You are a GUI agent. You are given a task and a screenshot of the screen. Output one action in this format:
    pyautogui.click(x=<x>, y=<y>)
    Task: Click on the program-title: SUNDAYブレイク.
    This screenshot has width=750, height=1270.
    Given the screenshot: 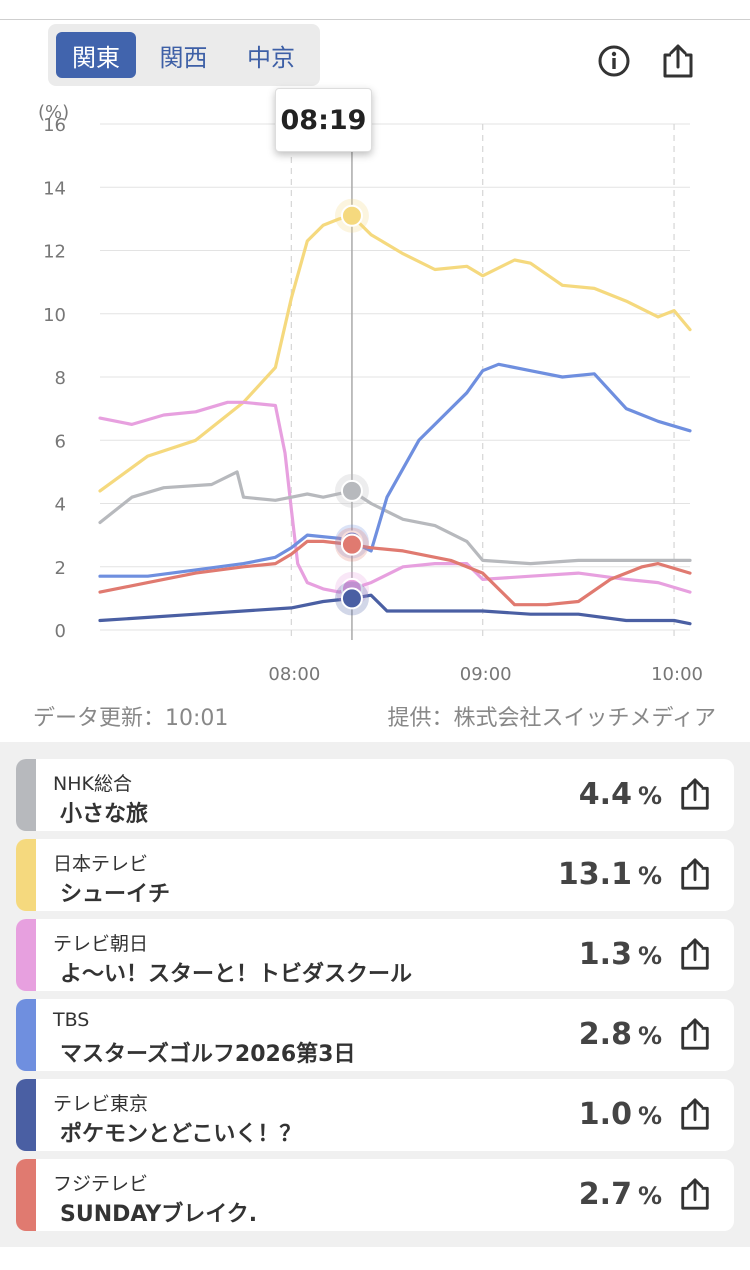 What is the action you would take?
    pyautogui.click(x=159, y=1214)
    